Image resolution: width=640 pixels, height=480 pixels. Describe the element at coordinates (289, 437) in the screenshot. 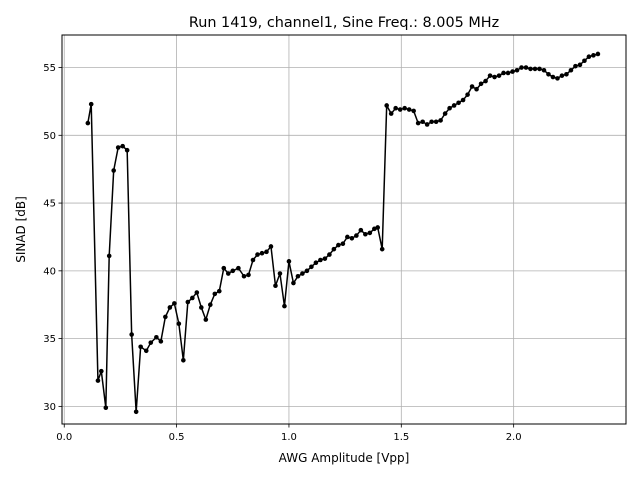

I see `x-tick-label: 1.0` at that location.